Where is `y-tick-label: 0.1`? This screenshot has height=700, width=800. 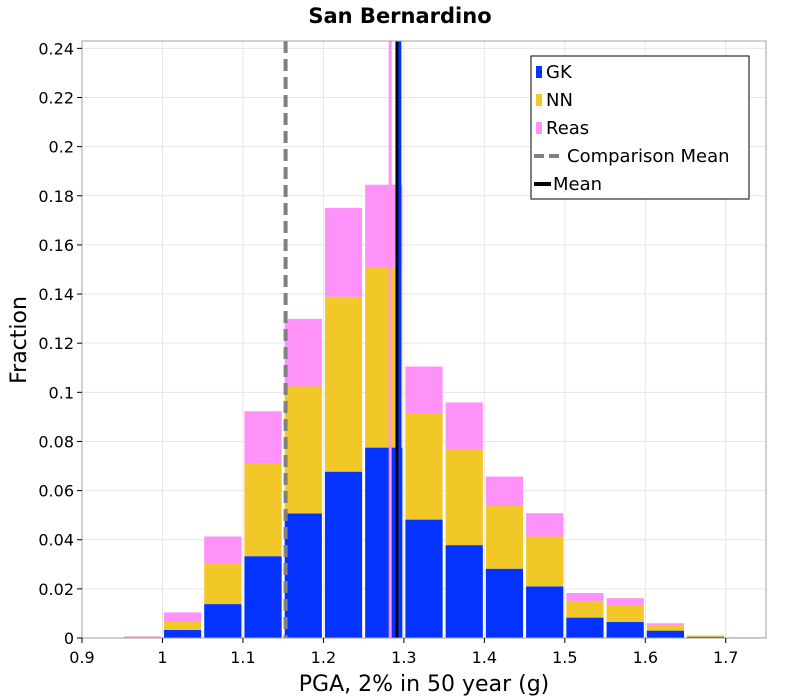 y-tick-label: 0.1 is located at coordinates (61, 392).